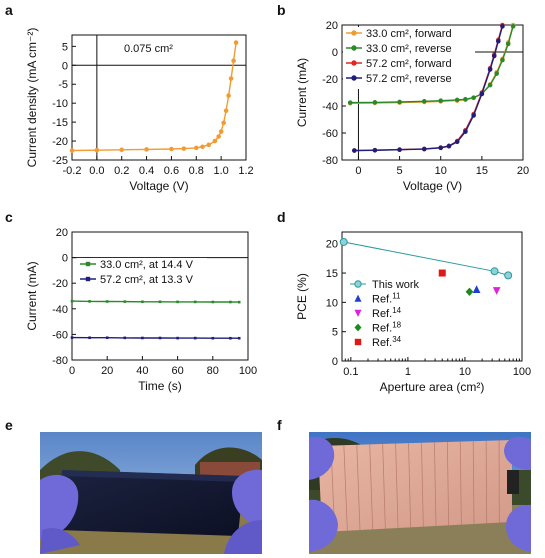  Describe the element at coordinates (323, 494) in the screenshot. I see `glove-left-f` at that location.